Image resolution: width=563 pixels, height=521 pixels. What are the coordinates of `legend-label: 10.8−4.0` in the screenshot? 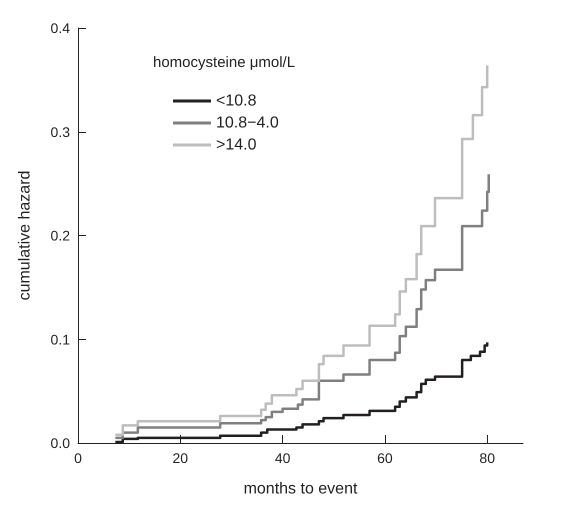 It's located at (247, 123).